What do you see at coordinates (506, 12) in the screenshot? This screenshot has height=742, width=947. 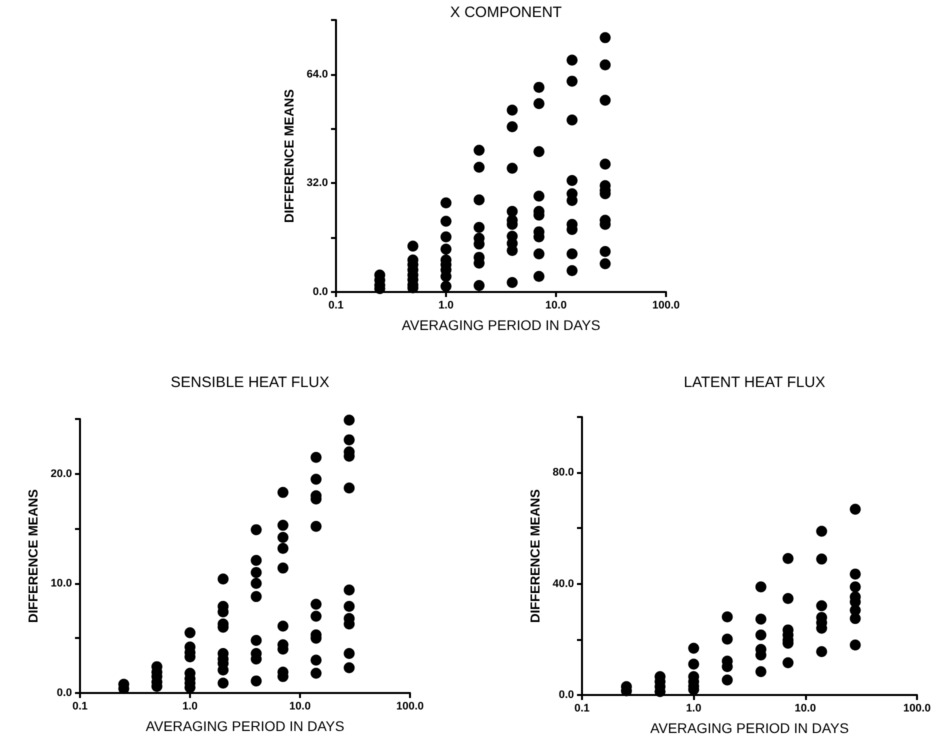 I see `chart-title: X COMPONENT` at bounding box center [506, 12].